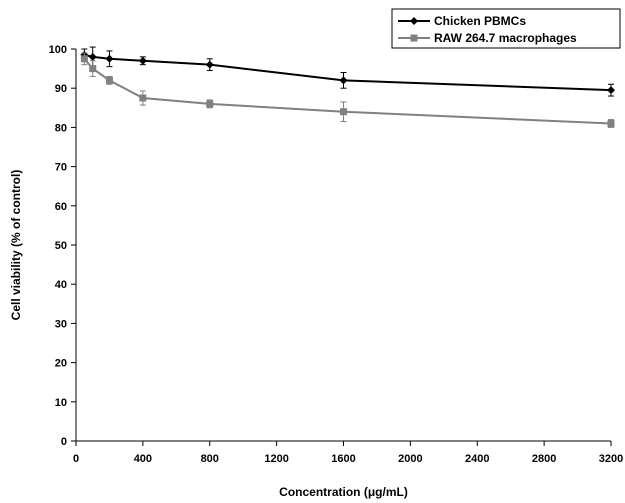  Describe the element at coordinates (16, 245) in the screenshot. I see `y-axis-title: Cell viability (% of control)` at that location.